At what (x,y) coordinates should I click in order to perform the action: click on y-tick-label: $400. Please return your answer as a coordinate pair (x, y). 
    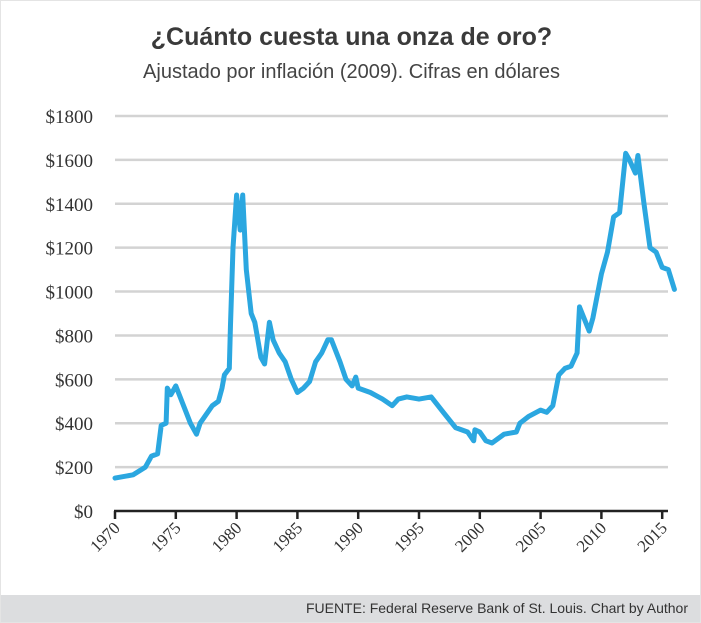
    Looking at the image, I should click on (74, 424).